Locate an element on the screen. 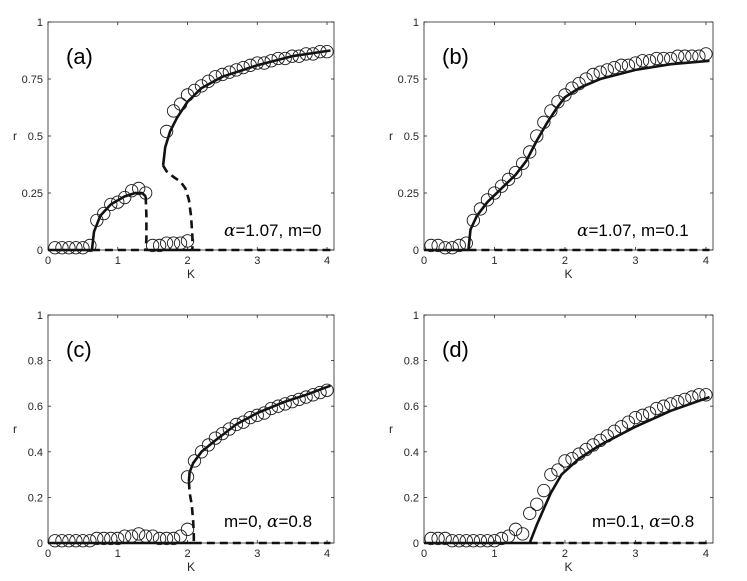 The height and width of the screenshot is (581, 747). annotation-text: =1.07, m=0.1 is located at coordinates (638, 230).